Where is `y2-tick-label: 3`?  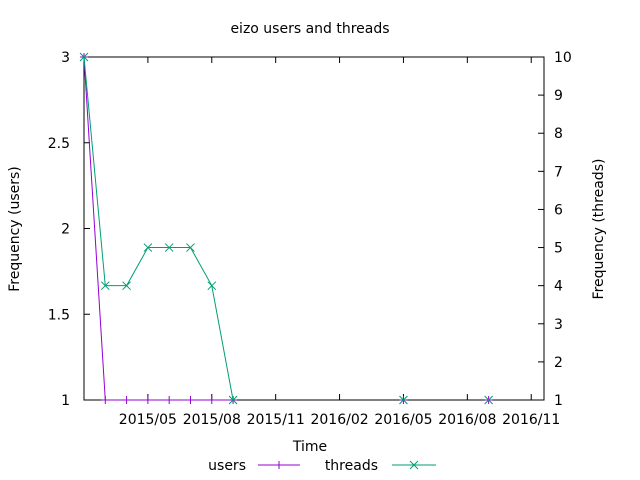
y2-tick-label: 3 is located at coordinates (558, 325).